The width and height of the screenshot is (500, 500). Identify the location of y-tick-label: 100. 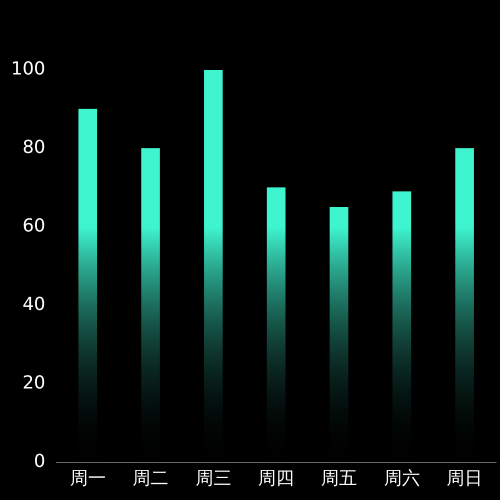
(28, 69).